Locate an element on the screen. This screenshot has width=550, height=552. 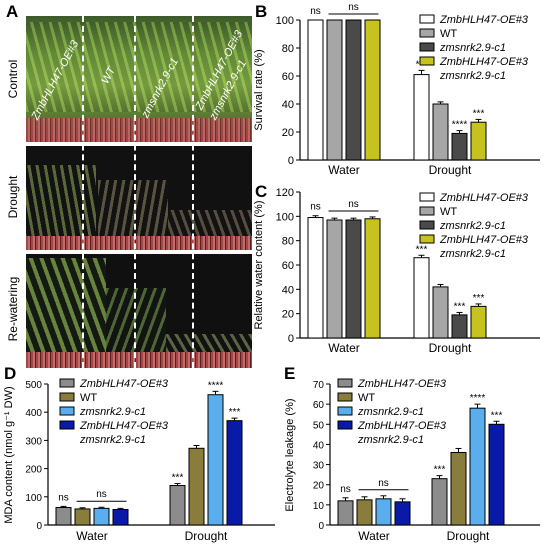
y-tick-label: 500 is located at coordinates (33, 385).